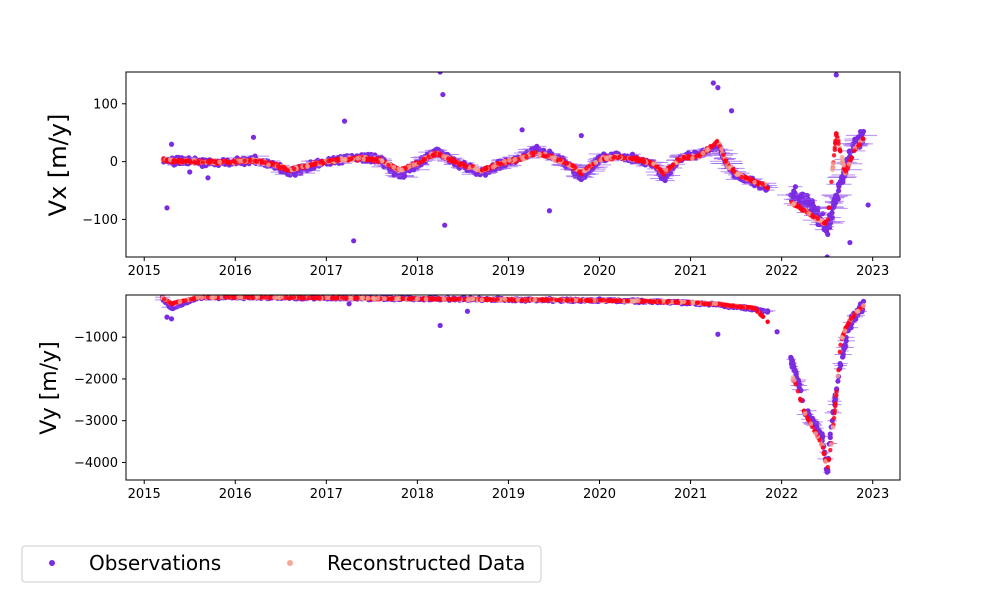  Describe the element at coordinates (508, 268) in the screenshot. I see `vx-x-axis: 2015 2016 2017 2018 2019 2020 2021 2022 2023` at that location.